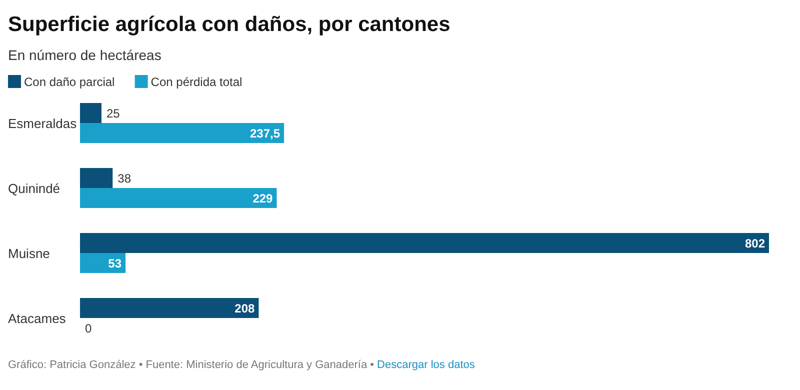  I want to click on y-tick-label: Atacames, so click(37, 318).